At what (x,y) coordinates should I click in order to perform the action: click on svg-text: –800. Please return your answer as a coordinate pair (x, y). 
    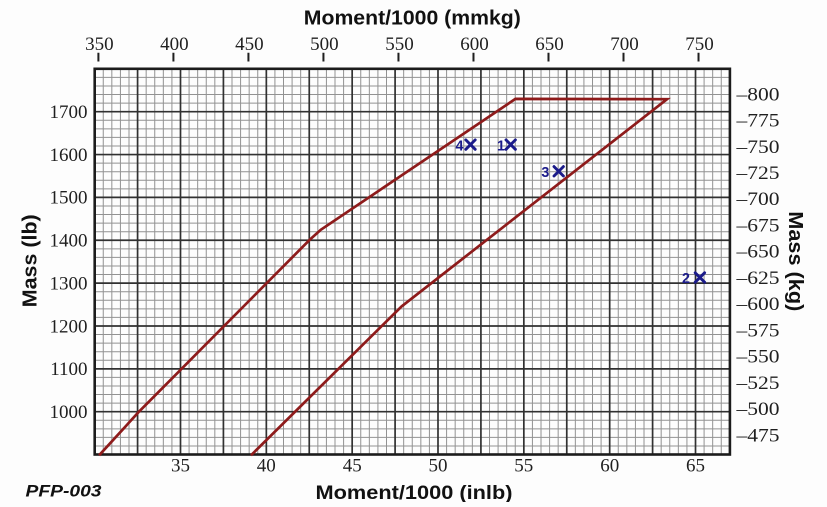
    Looking at the image, I should click on (757, 94).